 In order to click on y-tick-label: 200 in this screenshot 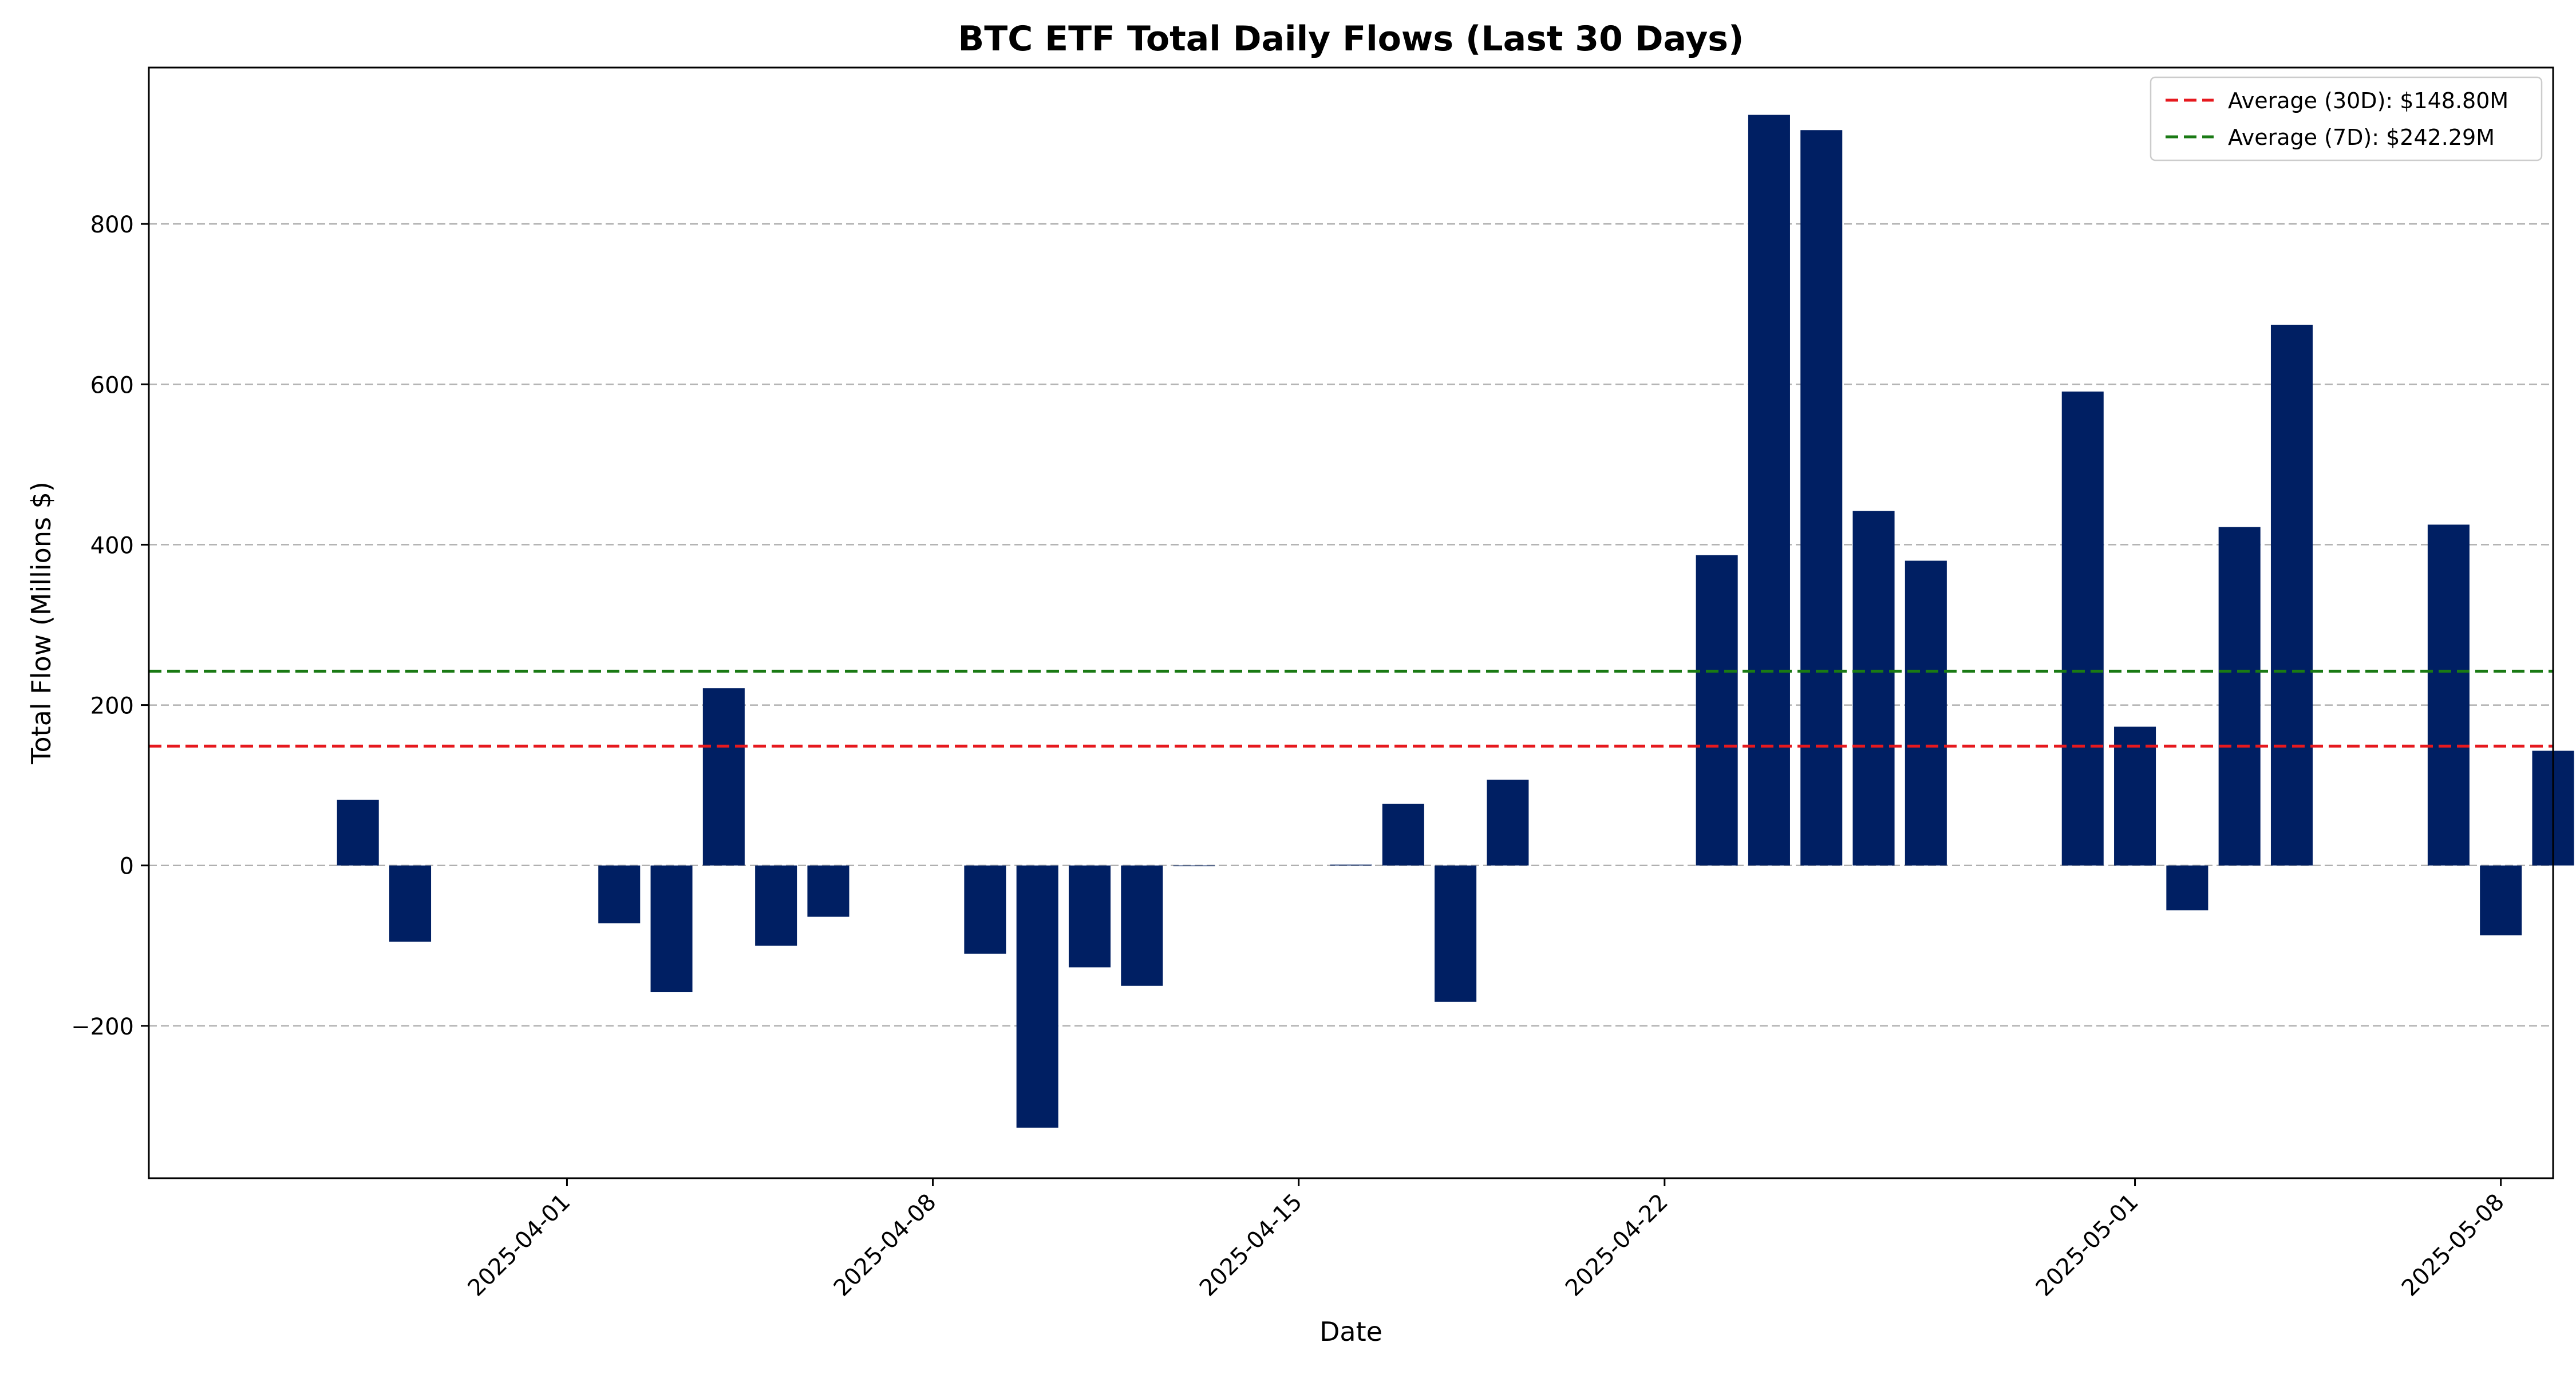, I will do `click(112, 706)`.